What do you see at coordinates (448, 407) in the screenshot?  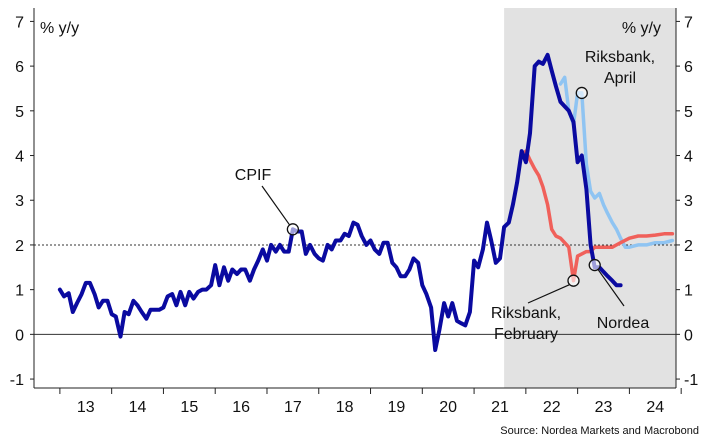 I see `x-tick-label: 20` at bounding box center [448, 407].